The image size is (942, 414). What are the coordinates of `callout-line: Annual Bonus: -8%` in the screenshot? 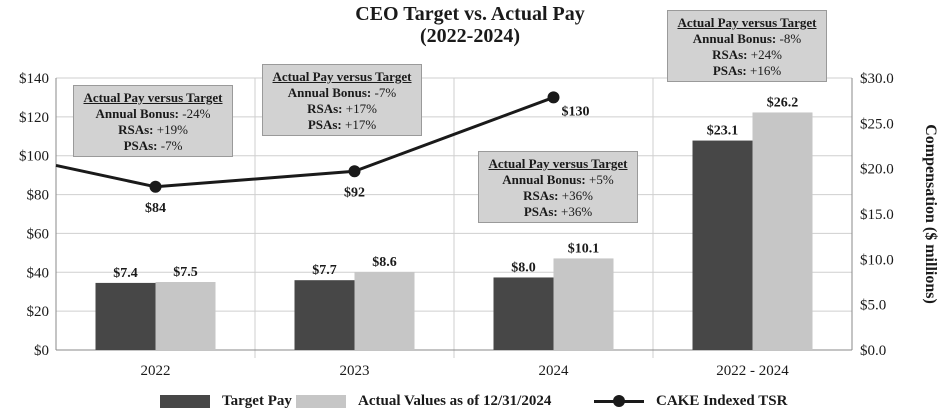 It's located at (747, 39).